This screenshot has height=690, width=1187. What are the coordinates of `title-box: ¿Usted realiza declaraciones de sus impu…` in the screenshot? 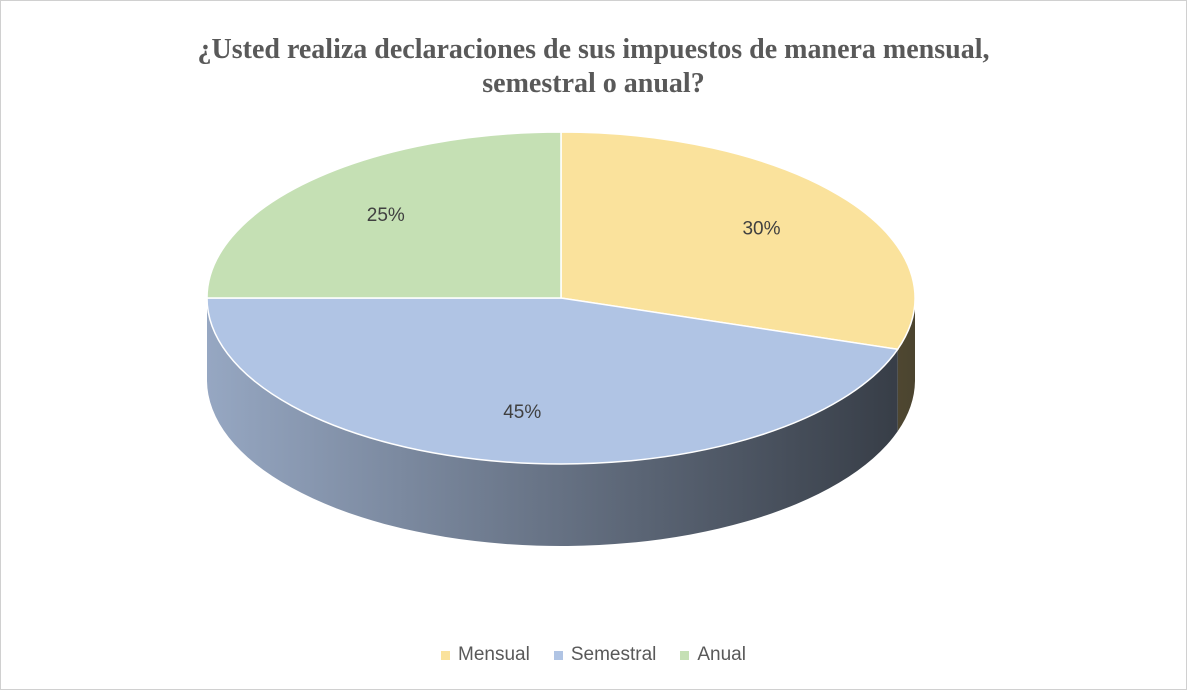 It's located at (593, 67).